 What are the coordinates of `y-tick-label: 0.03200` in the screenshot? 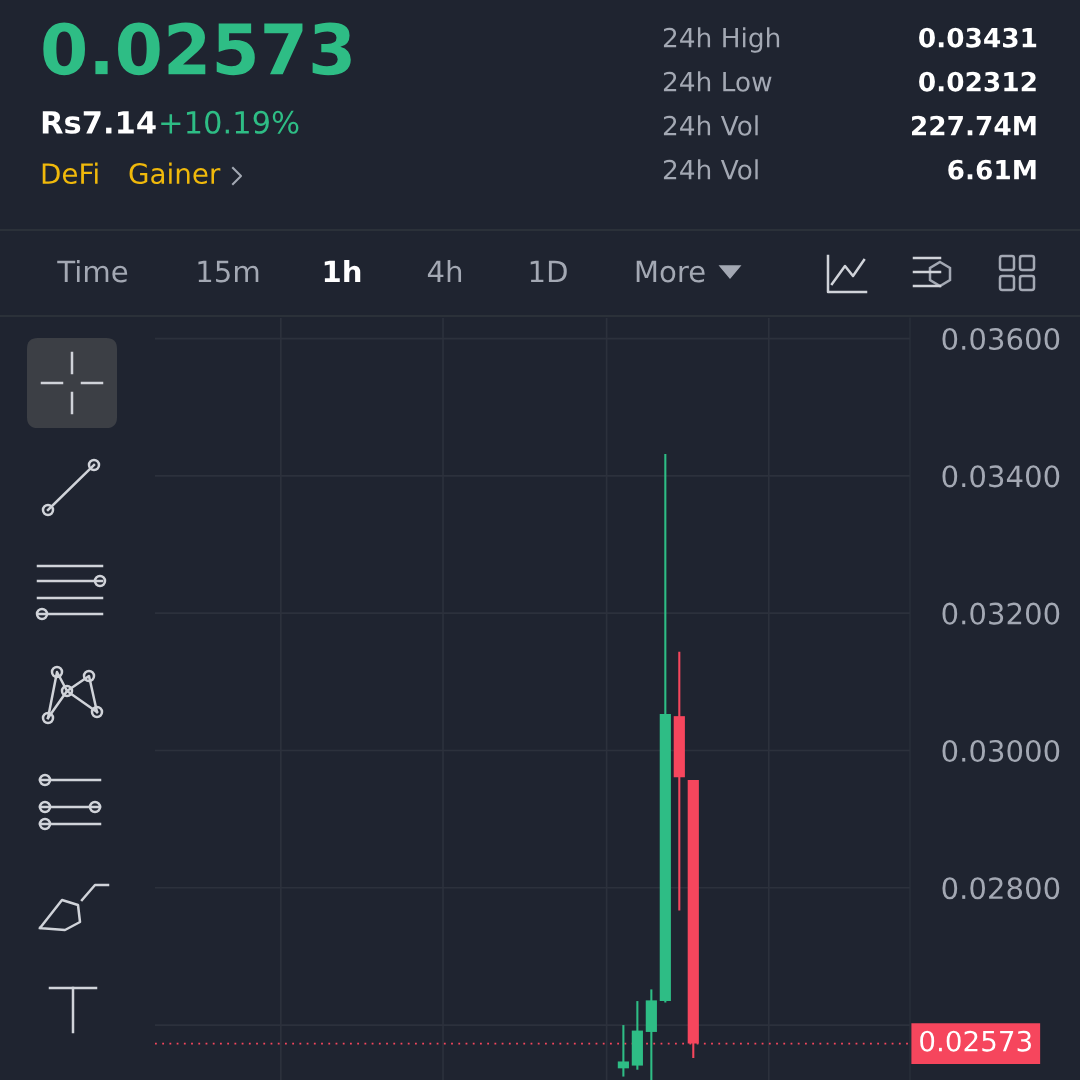 It's located at (1001, 613).